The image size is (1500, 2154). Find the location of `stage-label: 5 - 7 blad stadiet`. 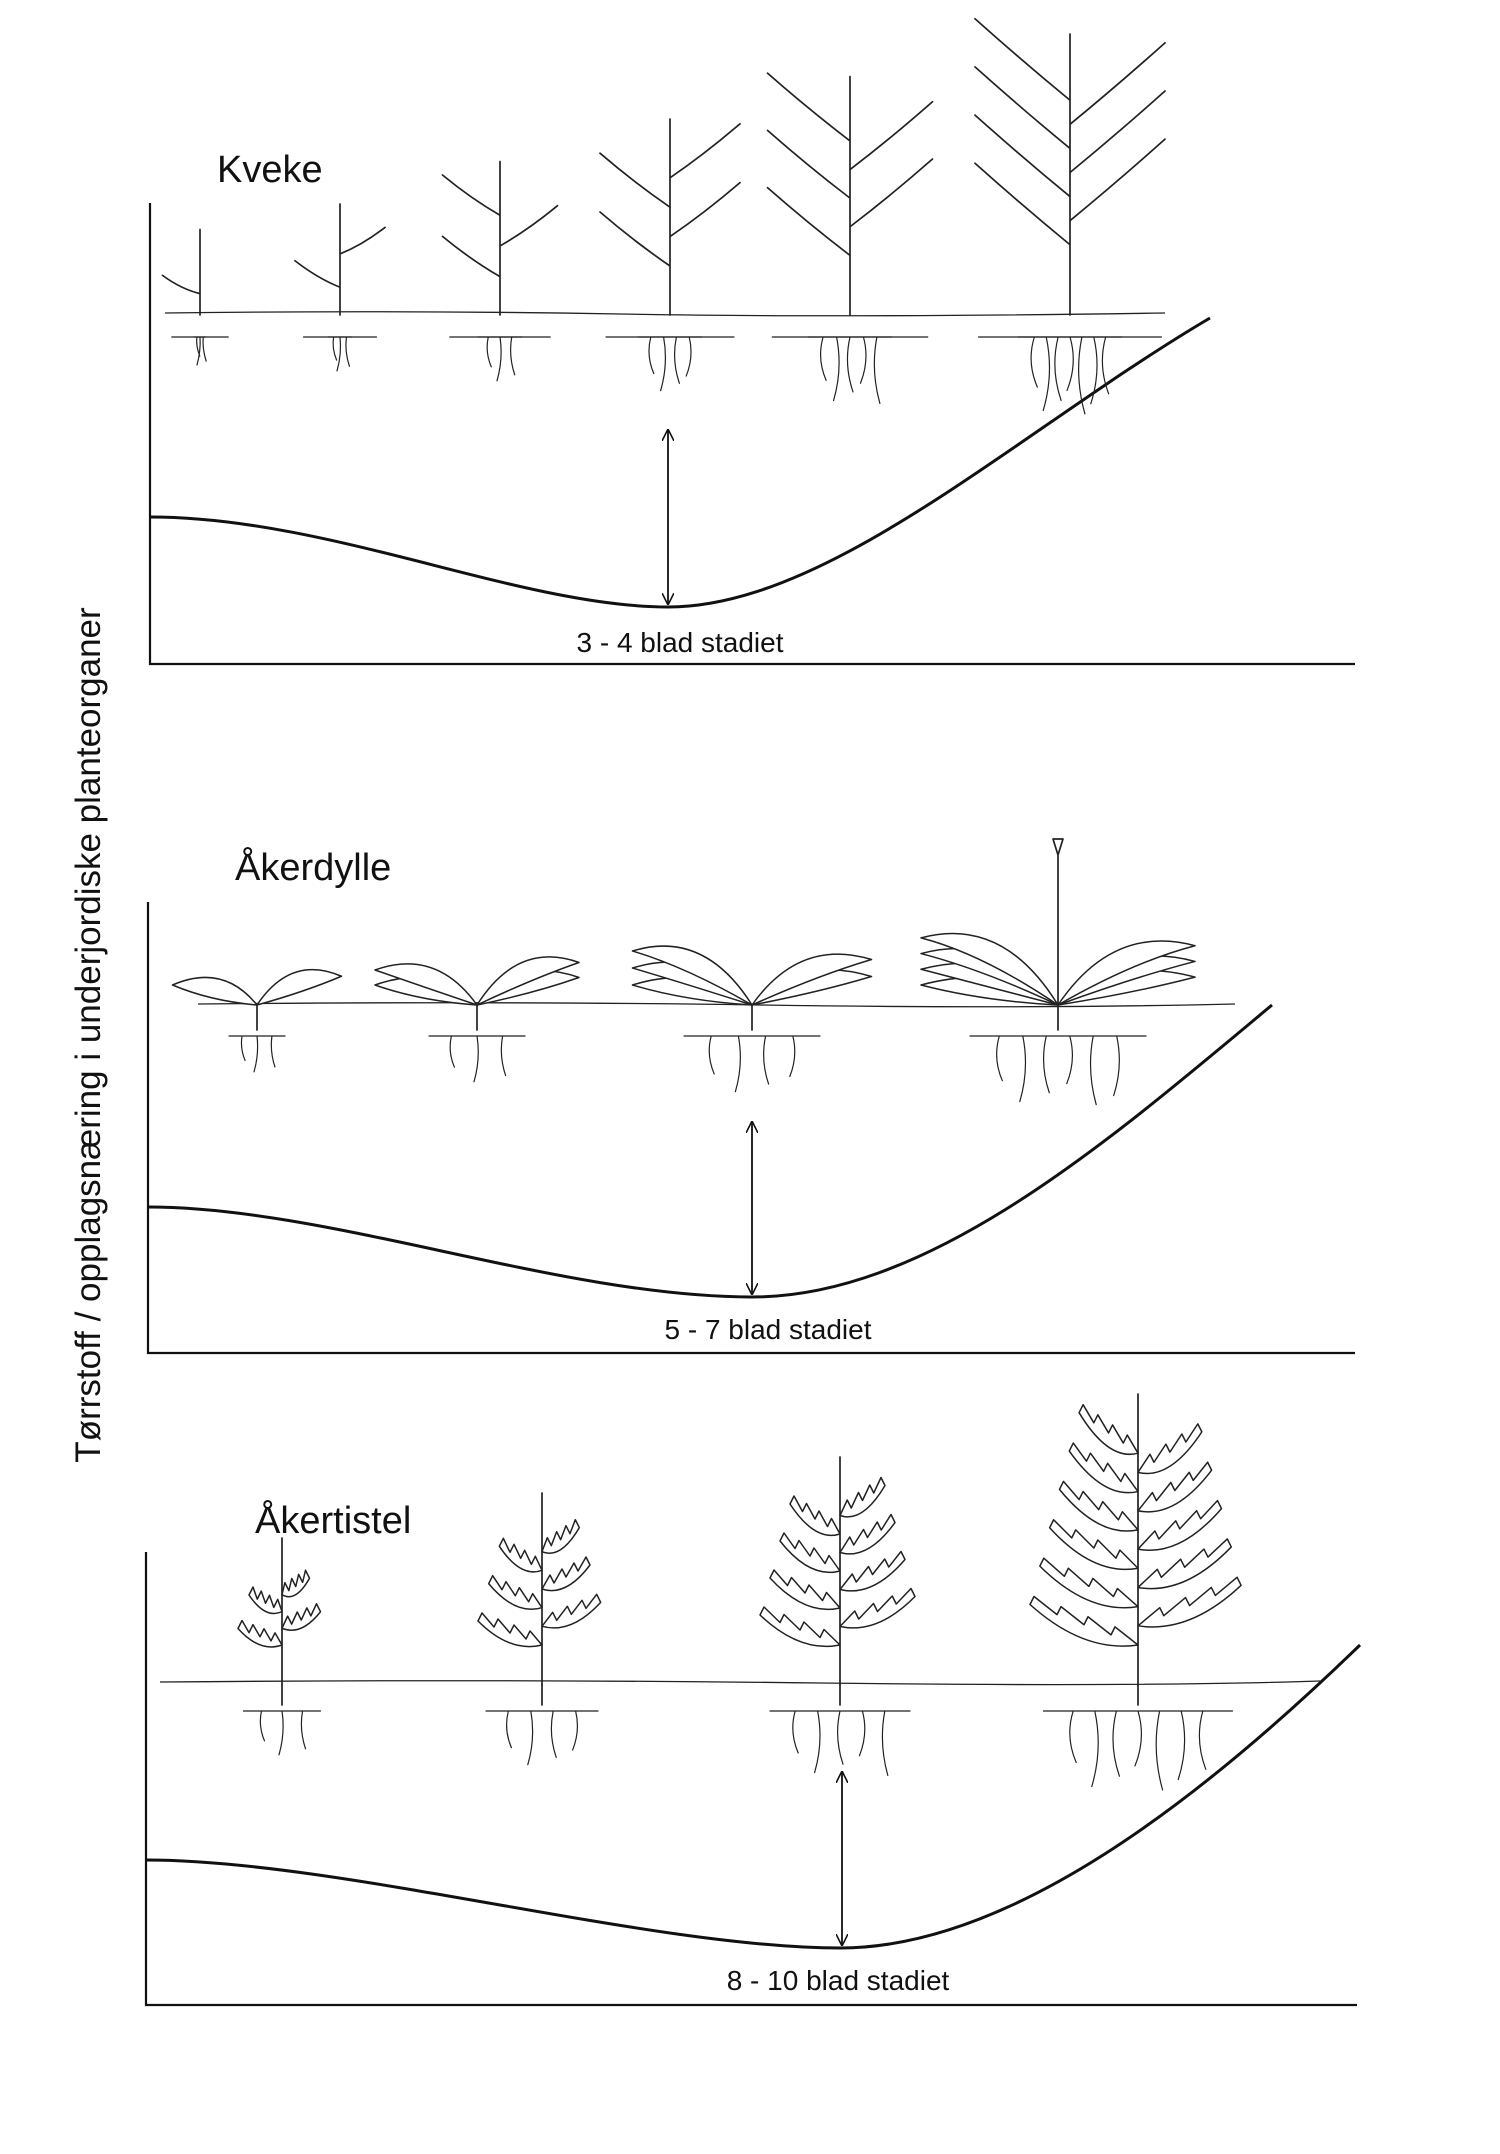

stage-label: 5 - 7 blad stadiet is located at coordinates (767, 1329).